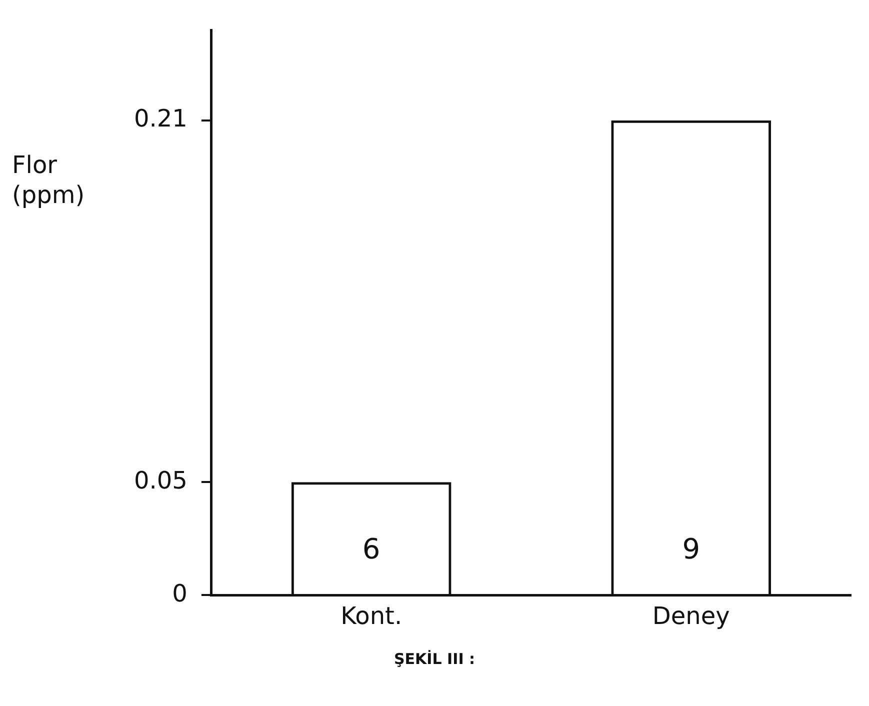  What do you see at coordinates (691, 549) in the screenshot?
I see `annotation: 9` at bounding box center [691, 549].